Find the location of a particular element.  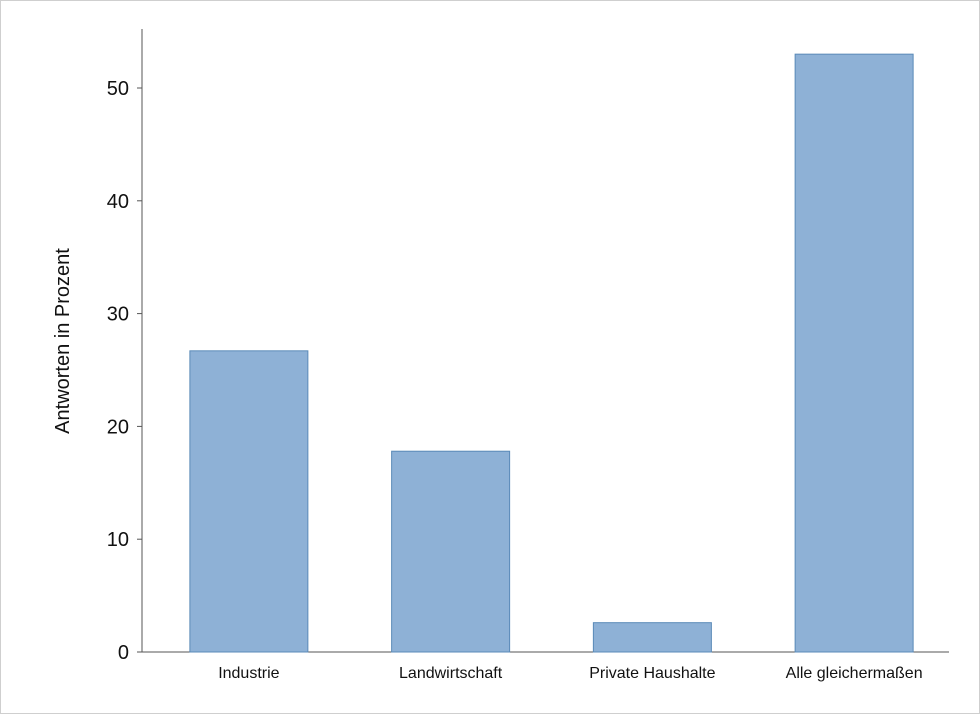

y-tick-label: 40 is located at coordinates (118, 202).